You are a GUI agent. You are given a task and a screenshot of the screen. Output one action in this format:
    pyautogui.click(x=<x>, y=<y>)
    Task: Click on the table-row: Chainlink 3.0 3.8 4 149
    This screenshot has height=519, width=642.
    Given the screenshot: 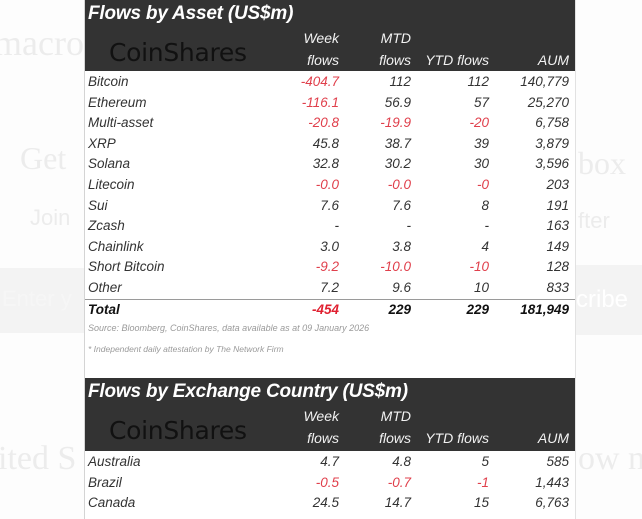 What is the action you would take?
    pyautogui.click(x=330, y=247)
    